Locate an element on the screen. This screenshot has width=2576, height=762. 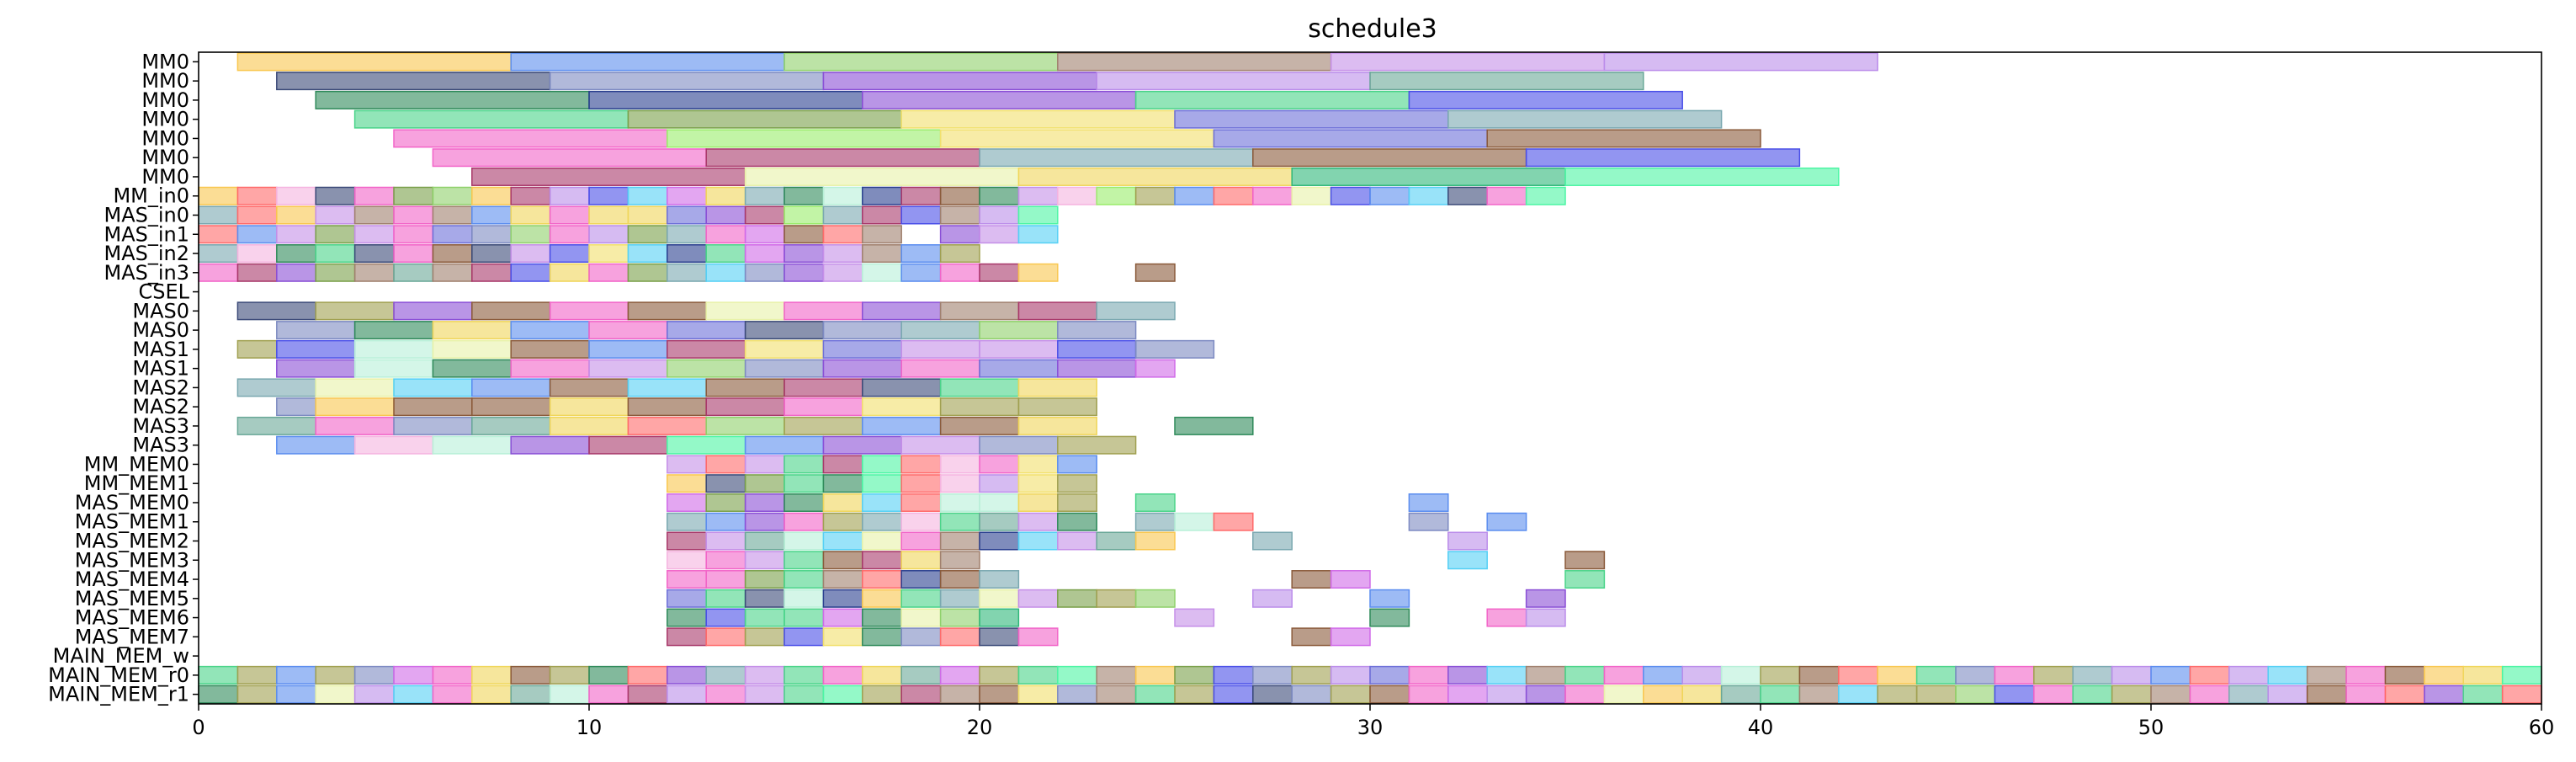
y-tick-label: MAS1 is located at coordinates (160, 369).